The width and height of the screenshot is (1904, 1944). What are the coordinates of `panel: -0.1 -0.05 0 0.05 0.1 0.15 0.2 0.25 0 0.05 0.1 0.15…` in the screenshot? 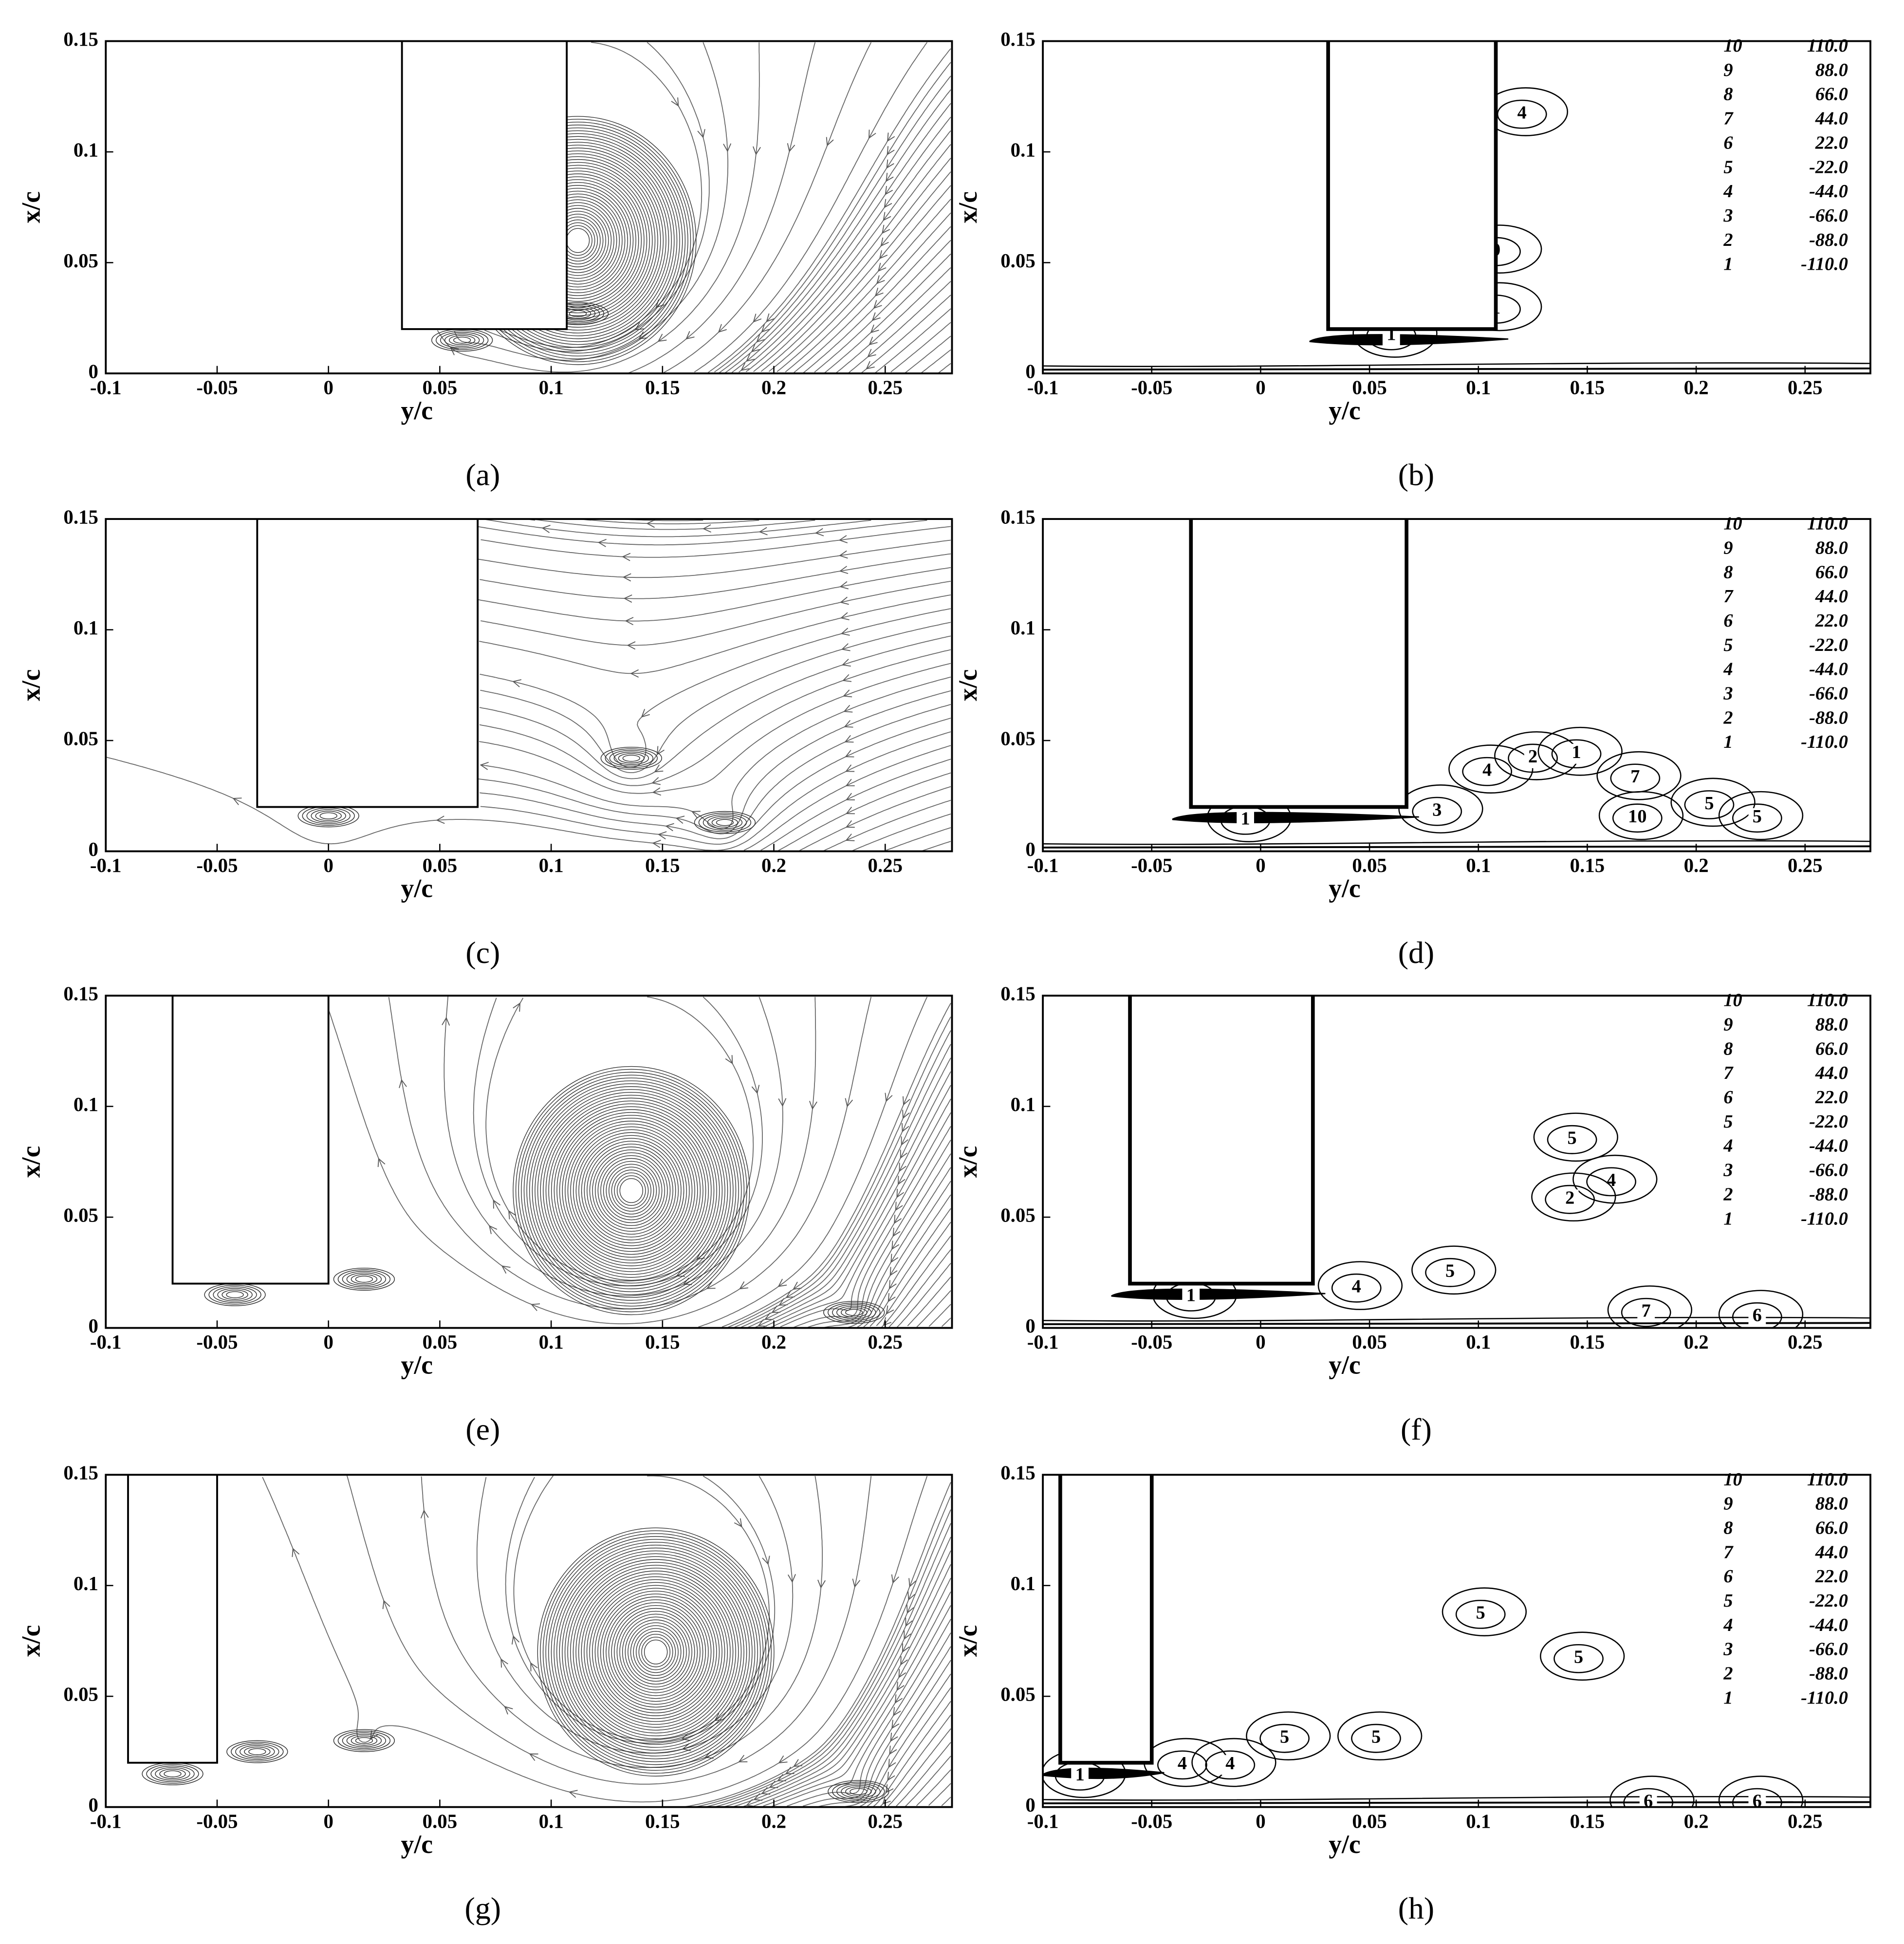 It's located at (484, 260).